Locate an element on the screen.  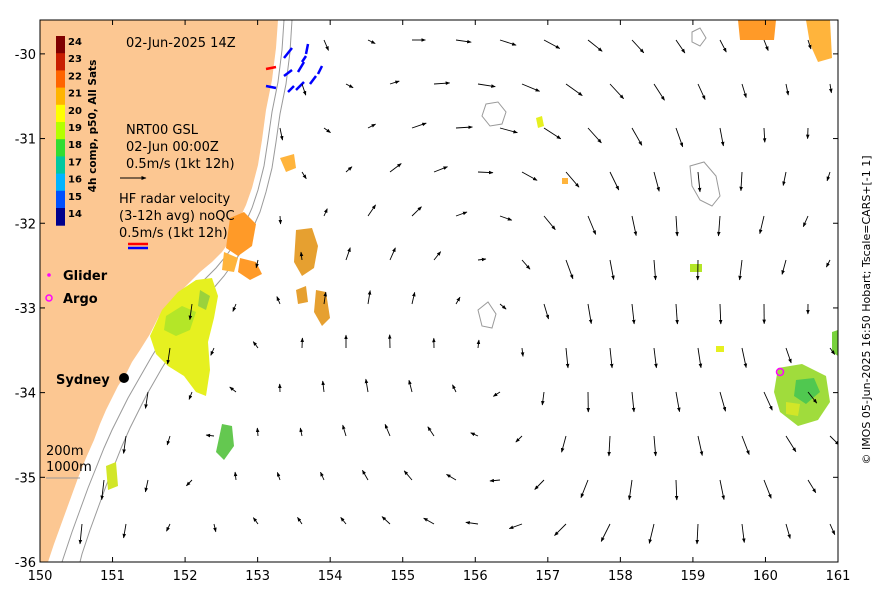
colorbar-title: 4h comp, p50, All Sats is located at coordinates (93, 126).